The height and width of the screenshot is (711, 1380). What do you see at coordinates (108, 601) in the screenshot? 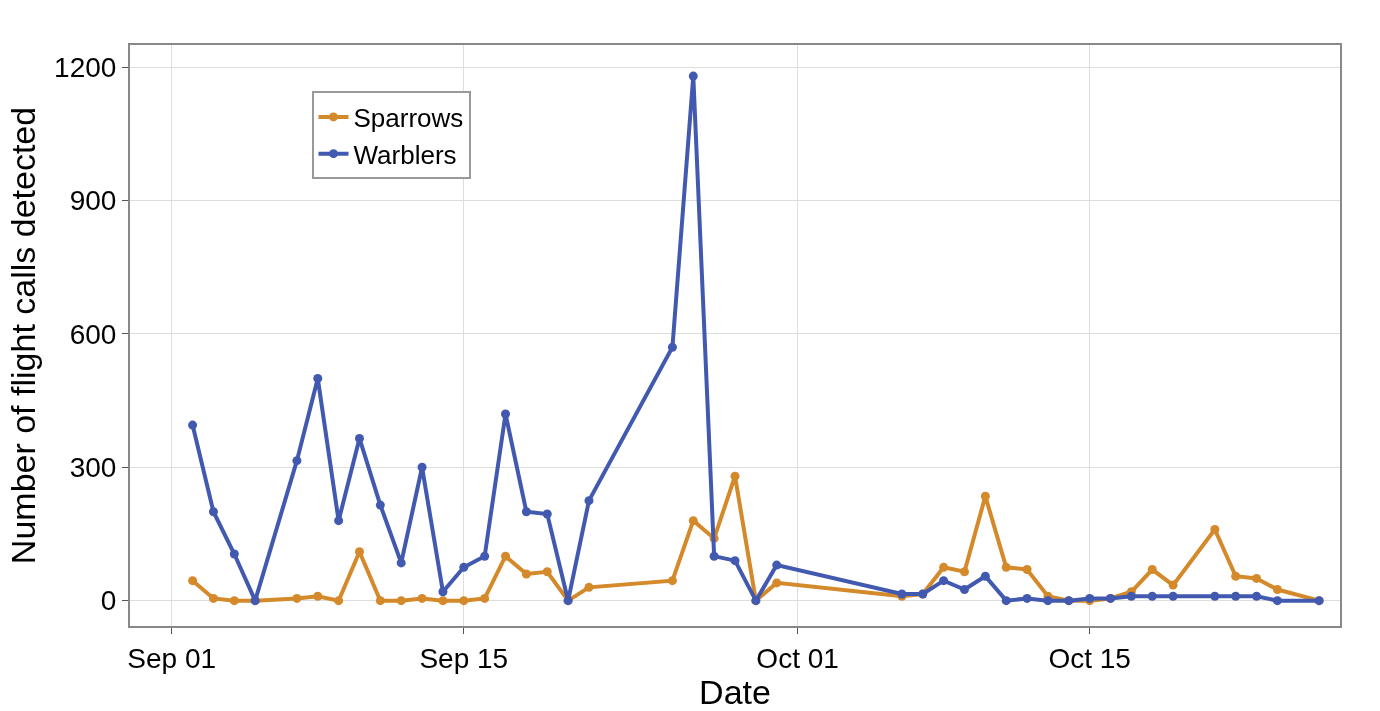
I see `y-tick-label: 0` at bounding box center [108, 601].